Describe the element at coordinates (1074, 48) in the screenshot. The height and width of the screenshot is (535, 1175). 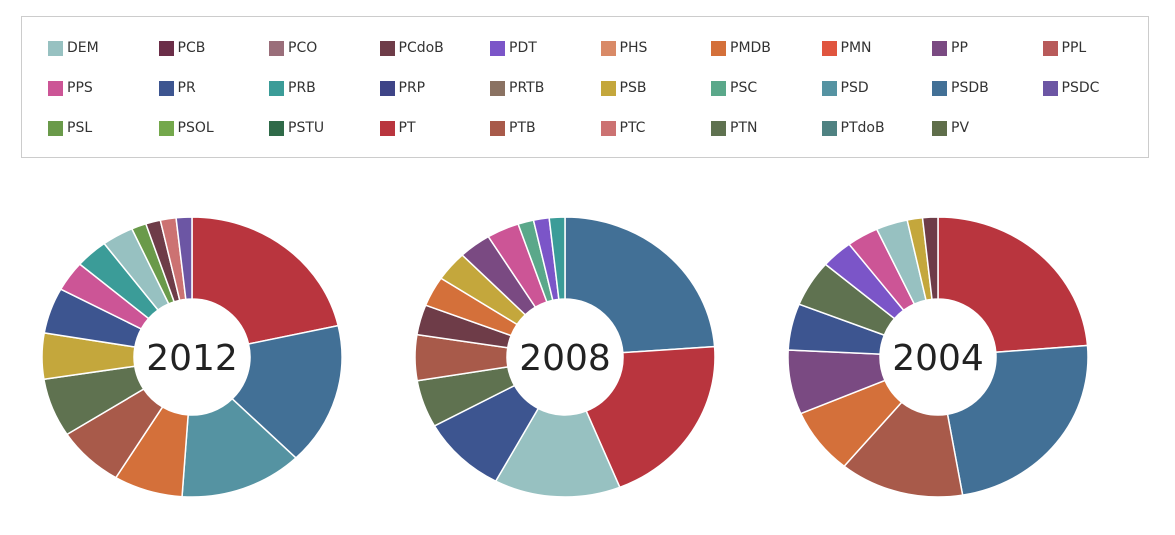
I see `legend-label: PPL` at that location.